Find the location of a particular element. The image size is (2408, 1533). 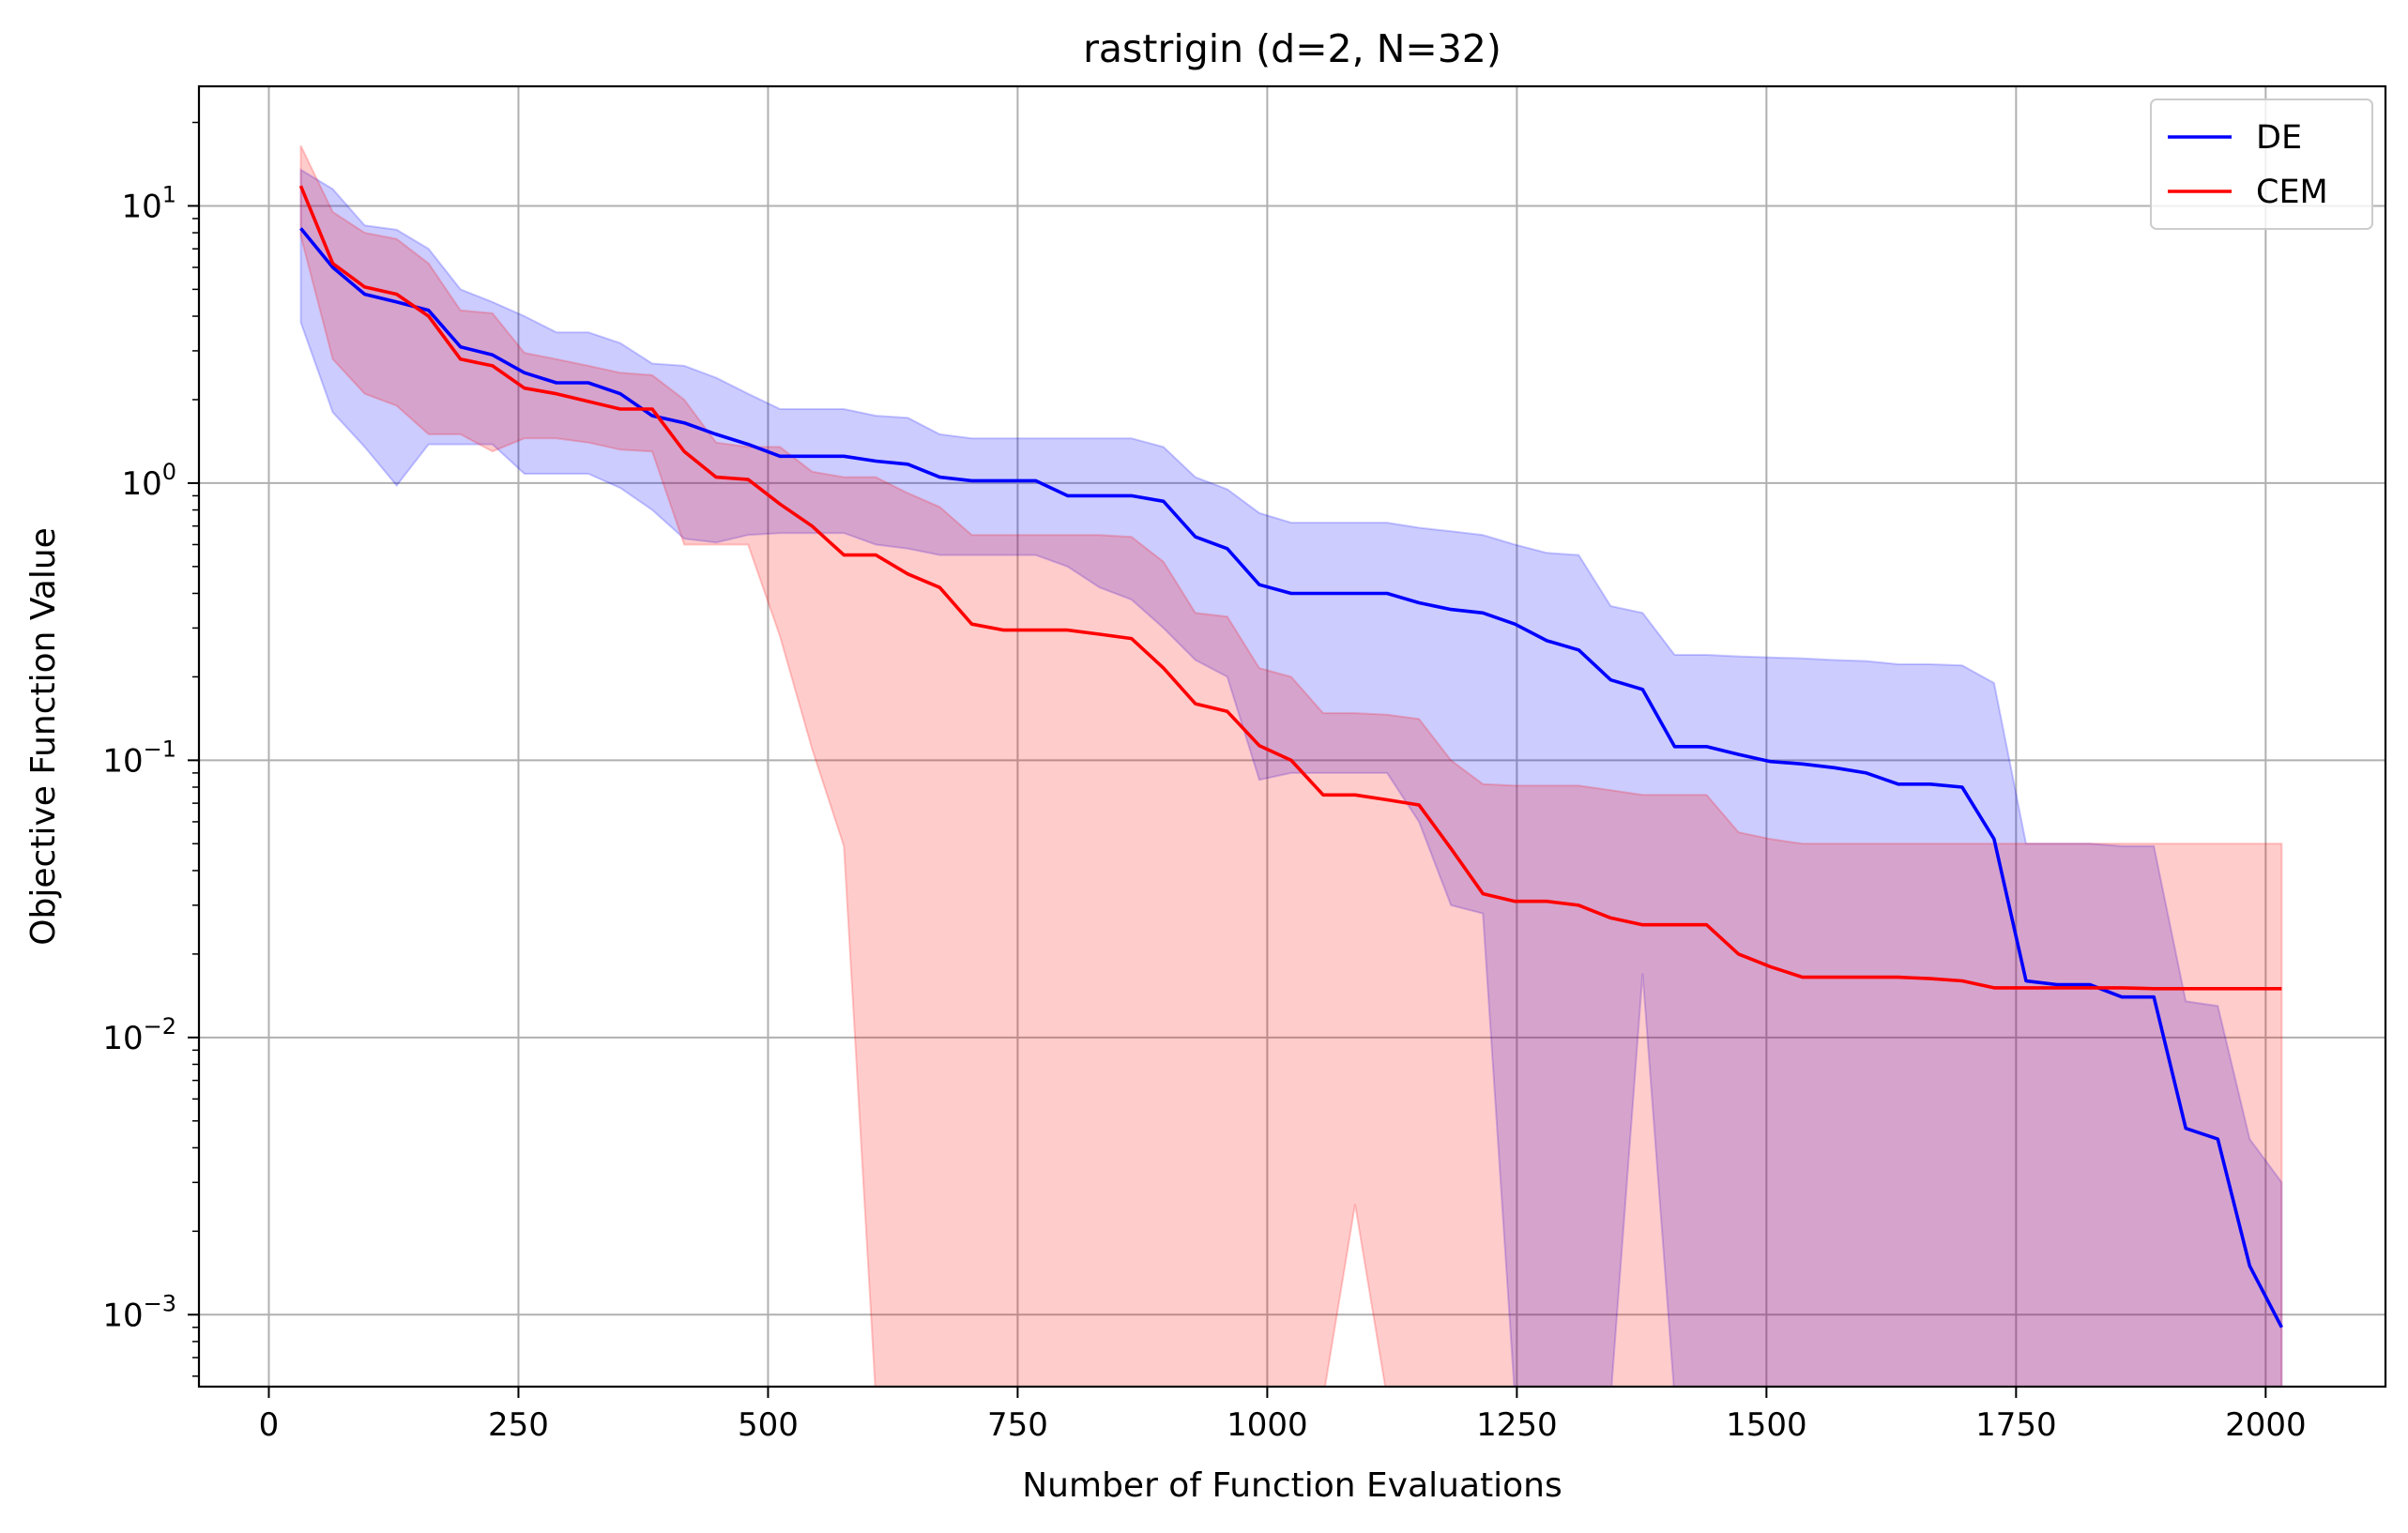

x-axis-title: Number of Function Evaluations is located at coordinates (1292, 1486).